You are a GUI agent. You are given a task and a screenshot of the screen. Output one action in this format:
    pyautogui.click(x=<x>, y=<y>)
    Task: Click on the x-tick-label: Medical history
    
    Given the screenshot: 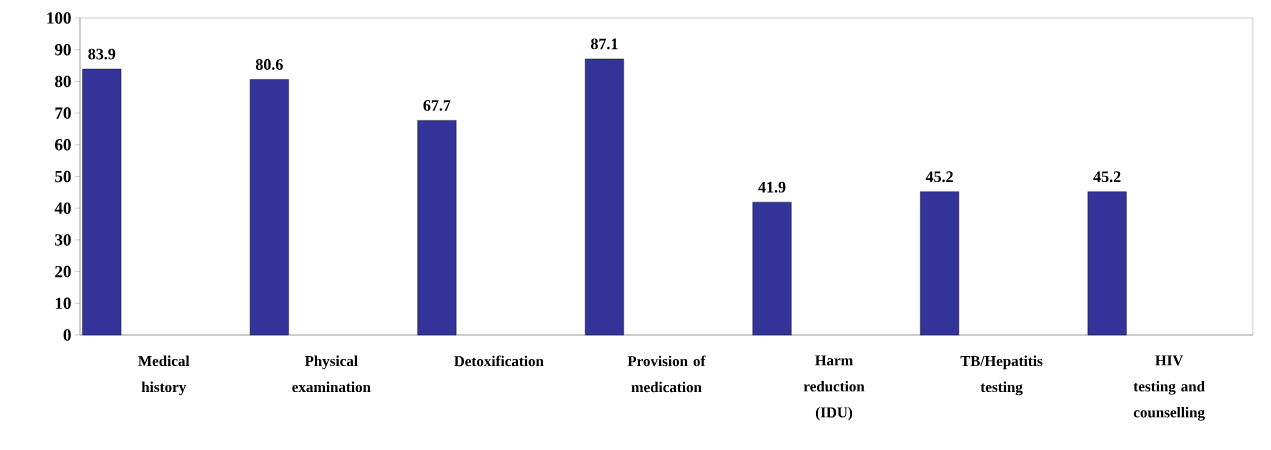 What is the action you would take?
    pyautogui.click(x=164, y=375)
    